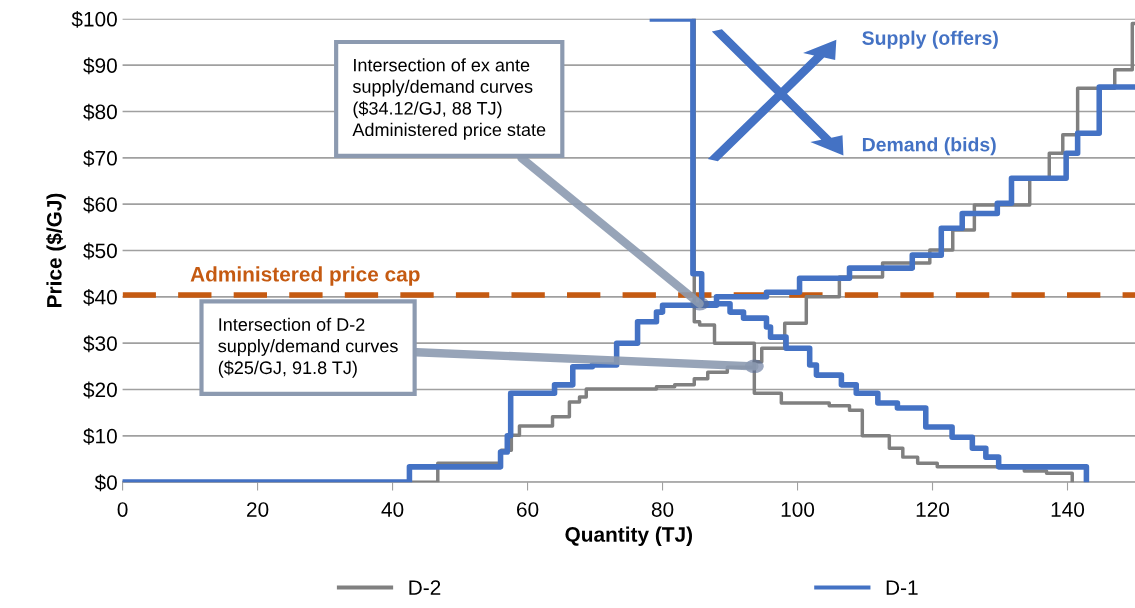 This screenshot has height=608, width=1135. What do you see at coordinates (122, 509) in the screenshot?
I see `x-tick-label: 0` at bounding box center [122, 509].